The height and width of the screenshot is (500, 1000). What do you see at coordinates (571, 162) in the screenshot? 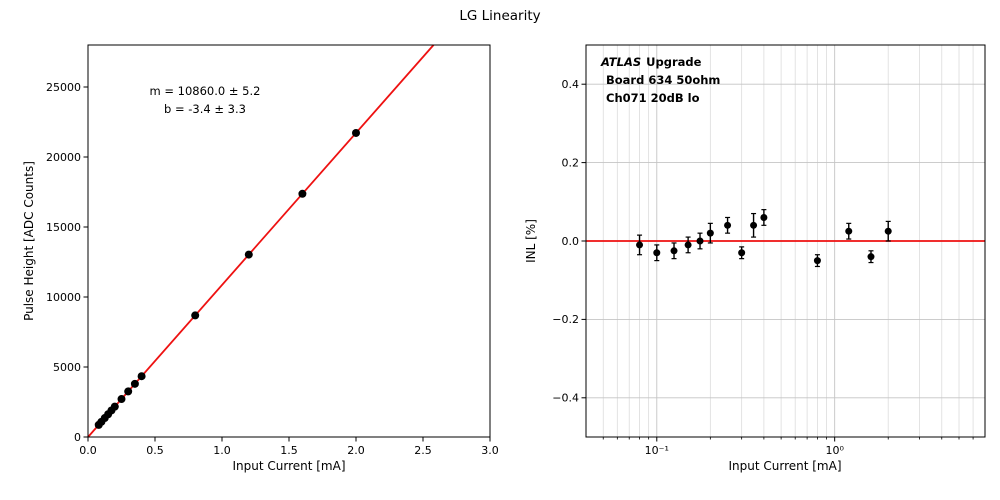
I see `y-tick-label: 0.2` at bounding box center [571, 162].